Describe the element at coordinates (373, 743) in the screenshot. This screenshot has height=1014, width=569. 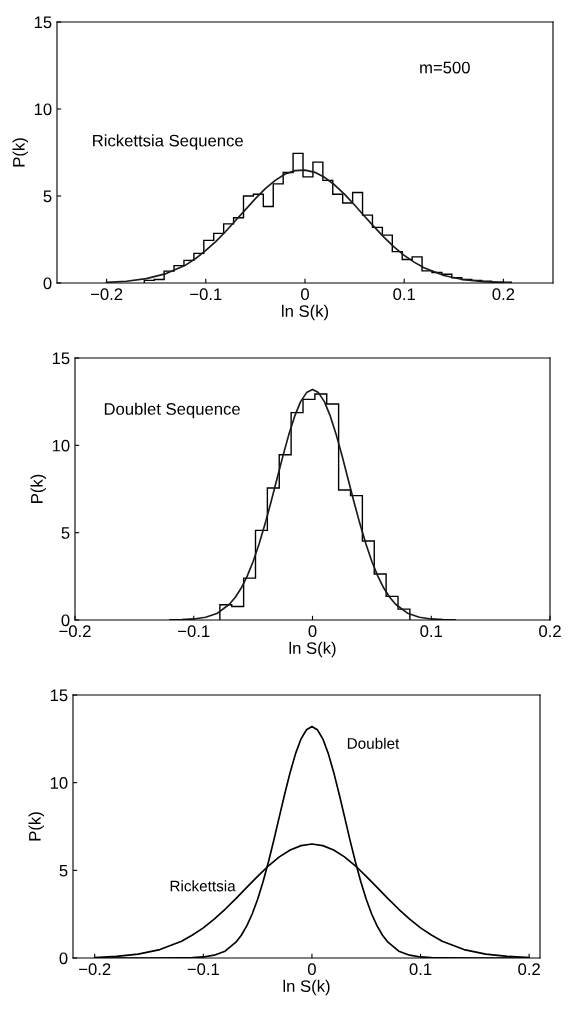
I see `series-label: Doublet` at that location.